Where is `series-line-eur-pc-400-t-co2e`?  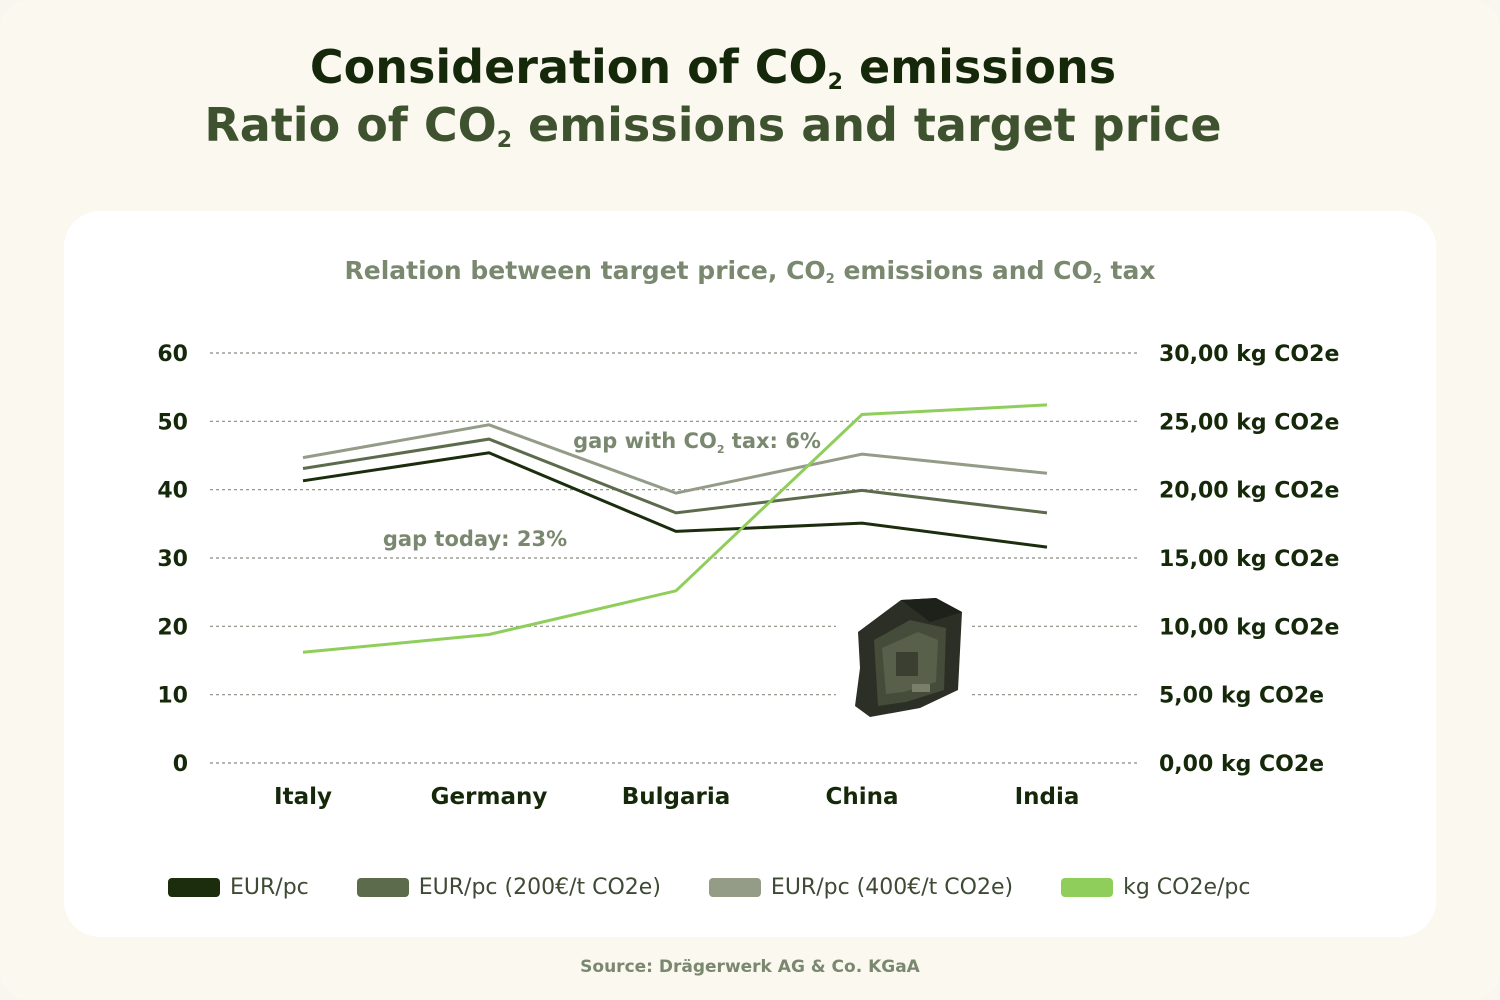
series-line-eur-pc-400-t-co2e is located at coordinates (675, 459).